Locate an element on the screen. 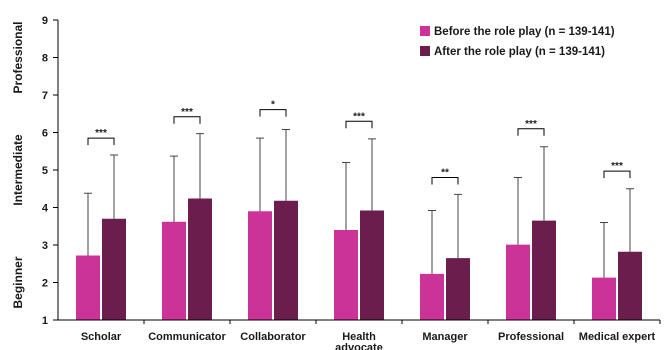  y-tick-label: 6 is located at coordinates (45, 134).